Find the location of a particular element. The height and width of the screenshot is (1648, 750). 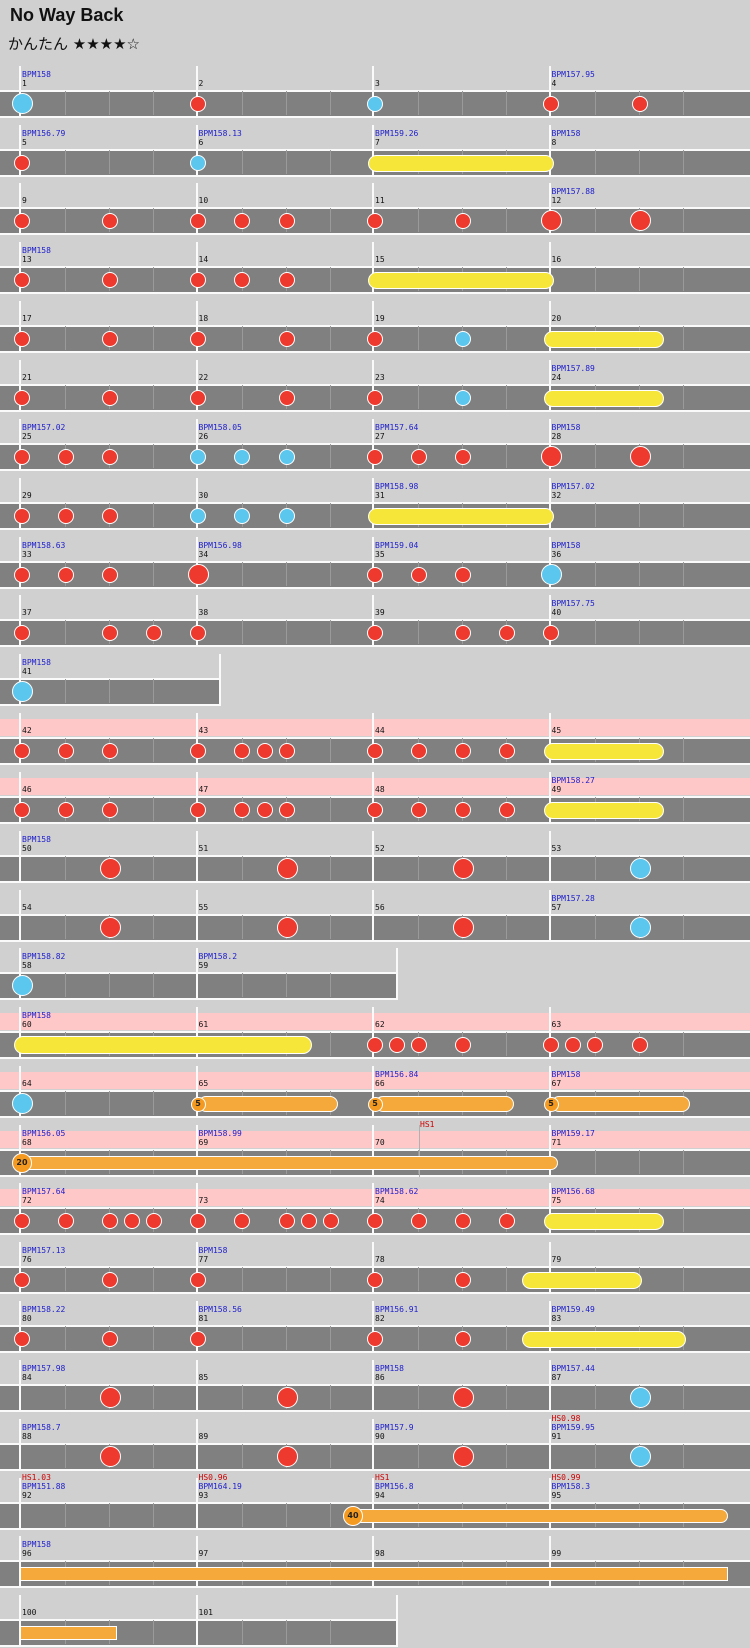

scroll-speed-label: HS0.99 is located at coordinates (566, 1477).